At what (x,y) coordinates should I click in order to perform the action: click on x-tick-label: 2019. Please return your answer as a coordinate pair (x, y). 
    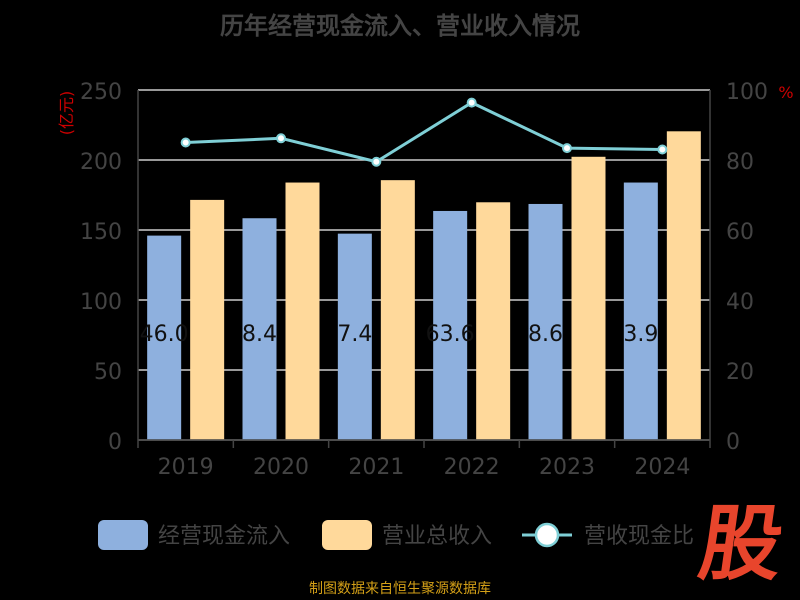
    Looking at the image, I should click on (186, 467).